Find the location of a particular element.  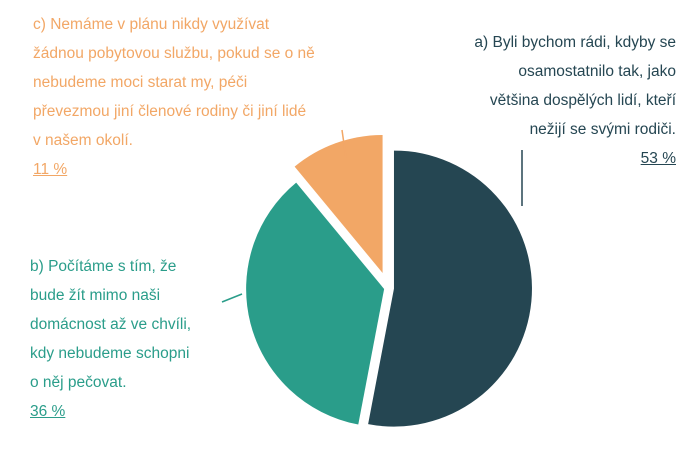

value-label: 36 % is located at coordinates (48, 411).